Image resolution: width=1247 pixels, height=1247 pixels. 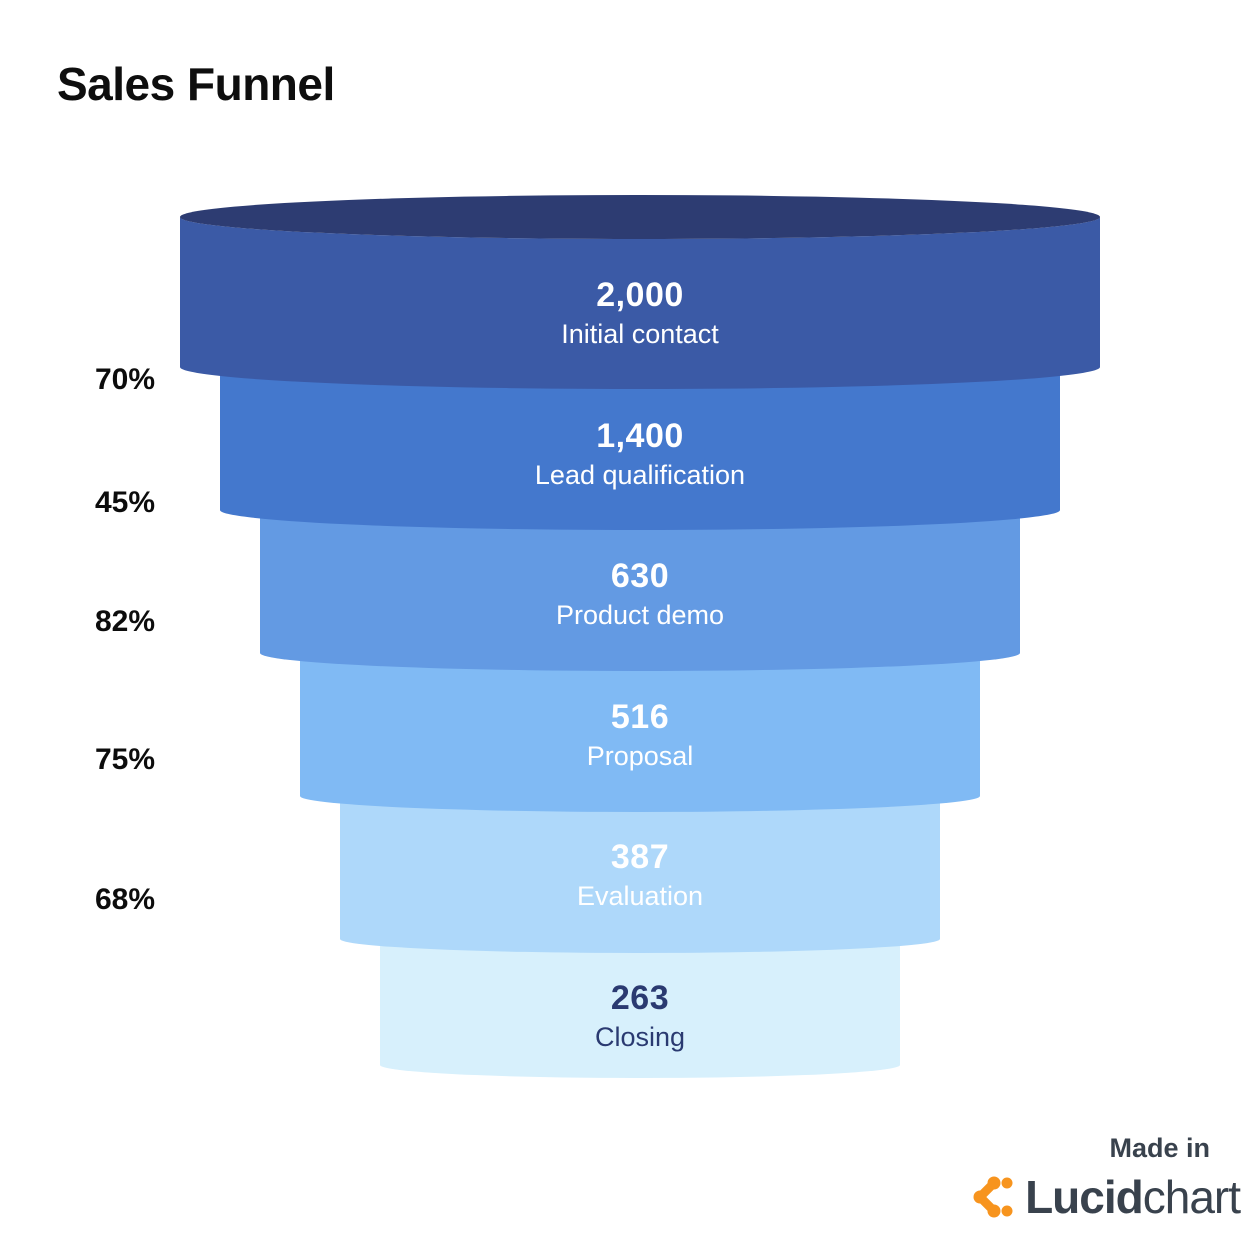 I want to click on conversion-rate-label: 82%, so click(x=124, y=621).